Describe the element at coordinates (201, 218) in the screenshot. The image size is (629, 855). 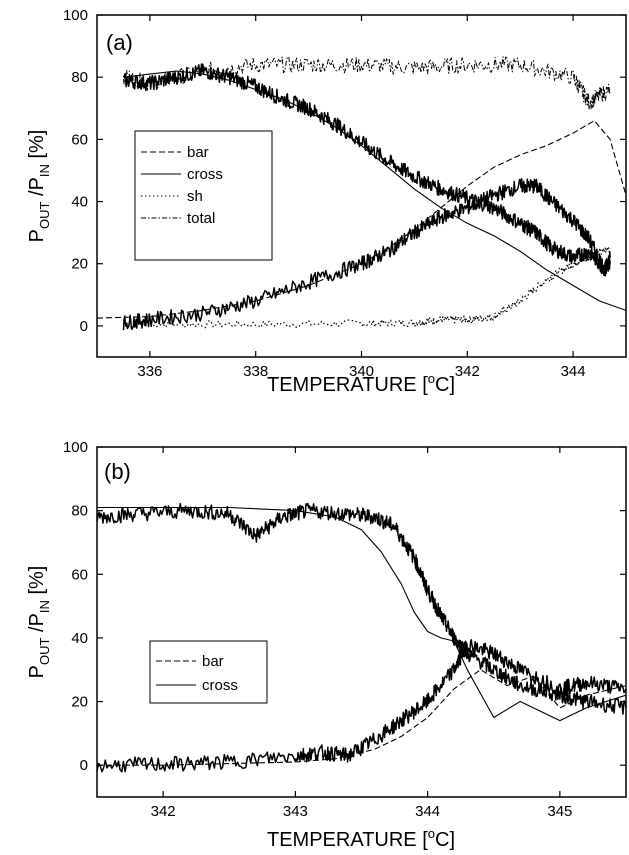
I see `legend-label: total` at that location.